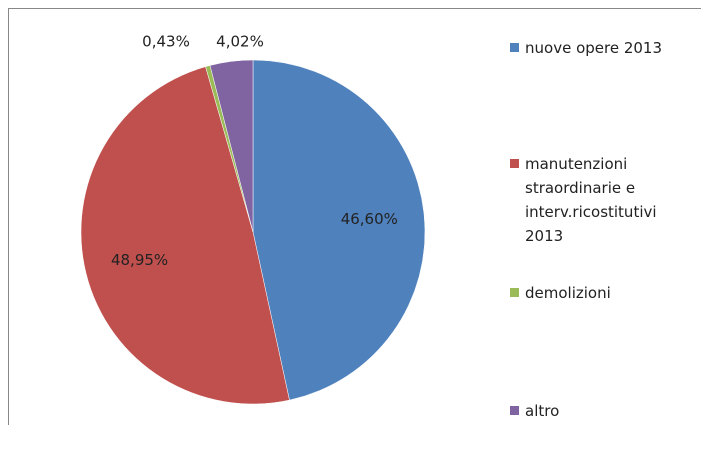 The width and height of the screenshot is (701, 450). Describe the element at coordinates (593, 48) in the screenshot. I see `legend-label: nuove opere 2013` at that location.